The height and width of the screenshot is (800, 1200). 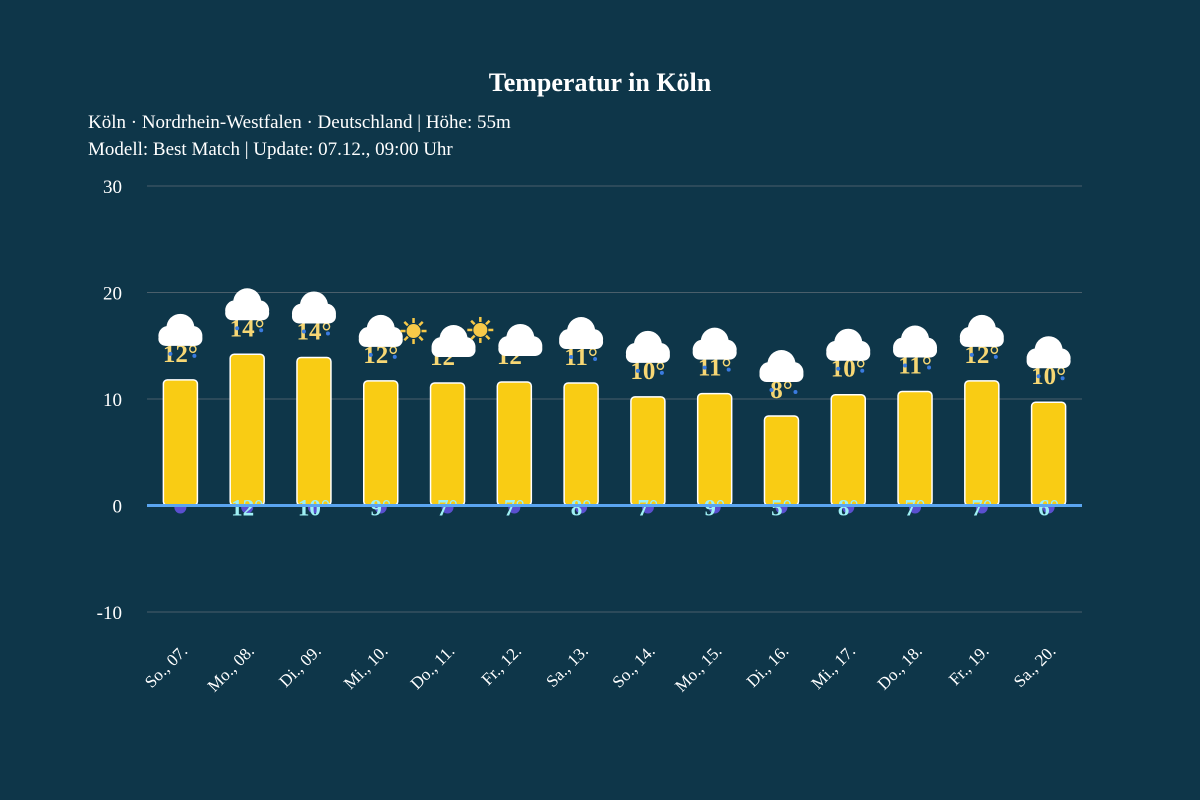 I want to click on min-temp-label: 6°, so click(x=1048, y=508).